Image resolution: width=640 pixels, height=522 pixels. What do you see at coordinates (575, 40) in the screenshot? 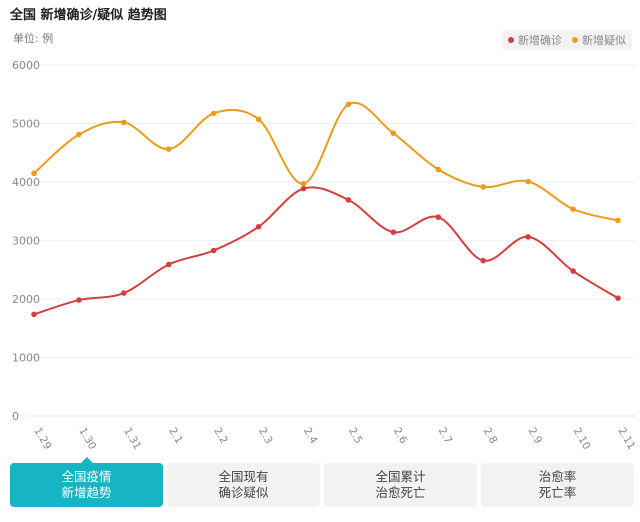
I see `legend-dot-suspected` at bounding box center [575, 40].